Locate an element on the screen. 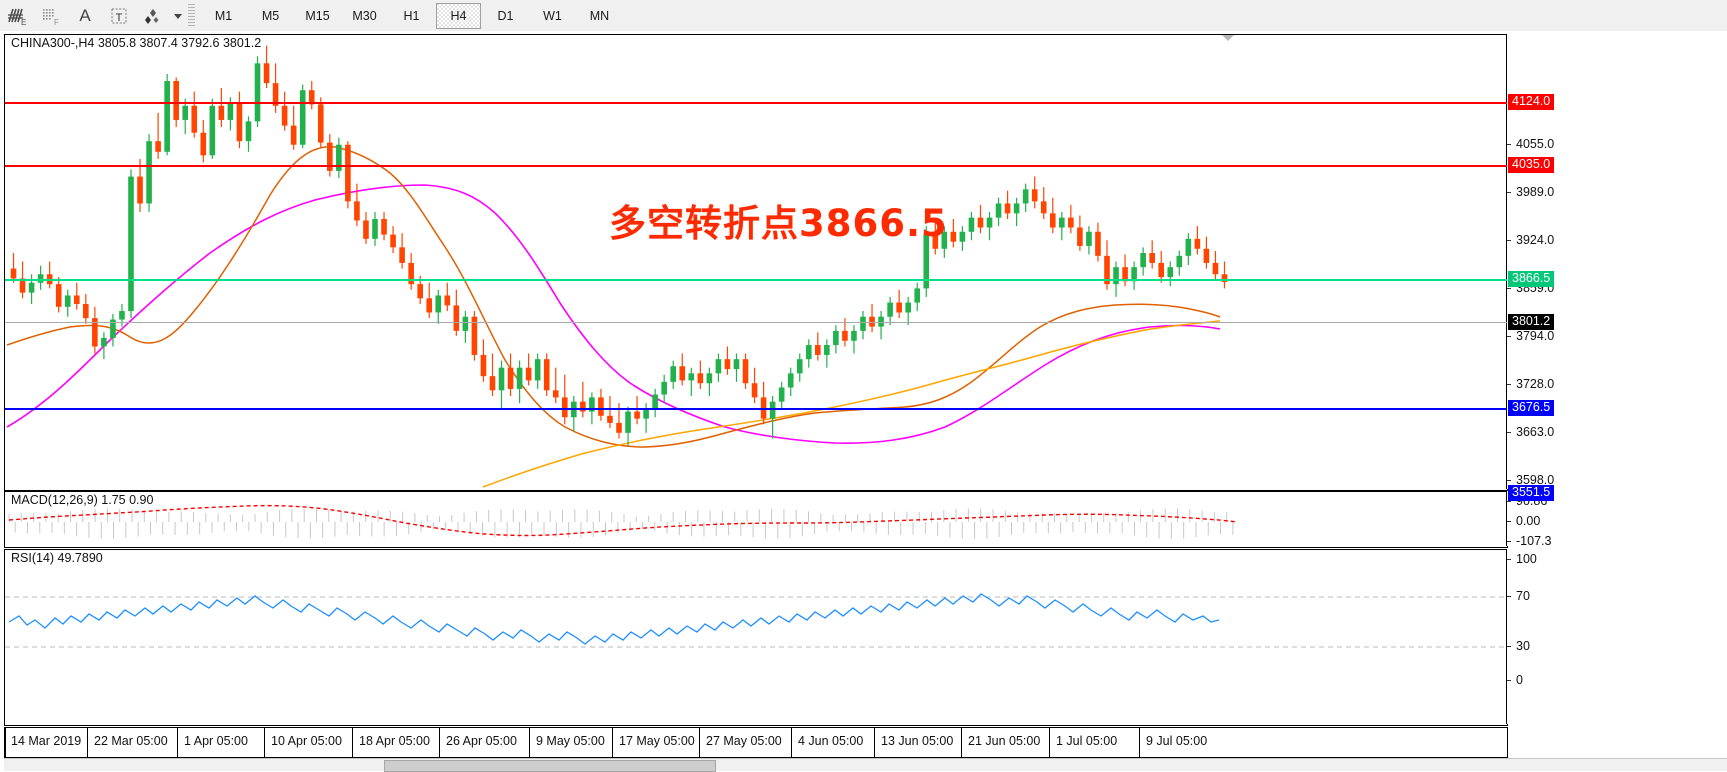 This screenshot has width=1727, height=772. rsi-label: RSI(14) 49.7890 is located at coordinates (57, 558).